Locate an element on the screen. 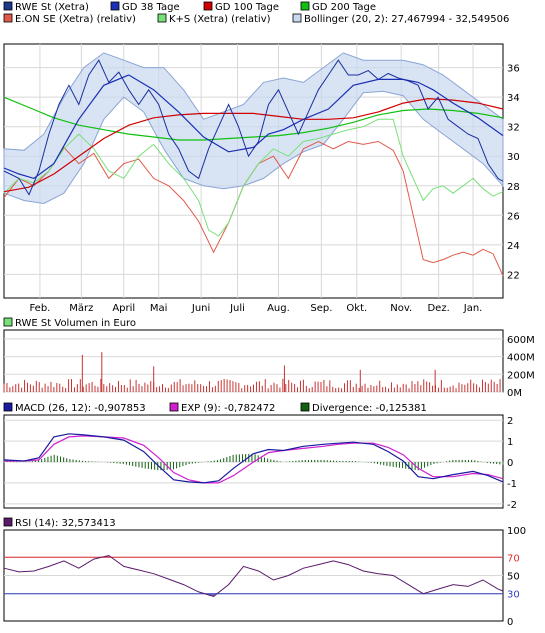 The image size is (545, 633). y-tick-label: 70 is located at coordinates (513, 558).